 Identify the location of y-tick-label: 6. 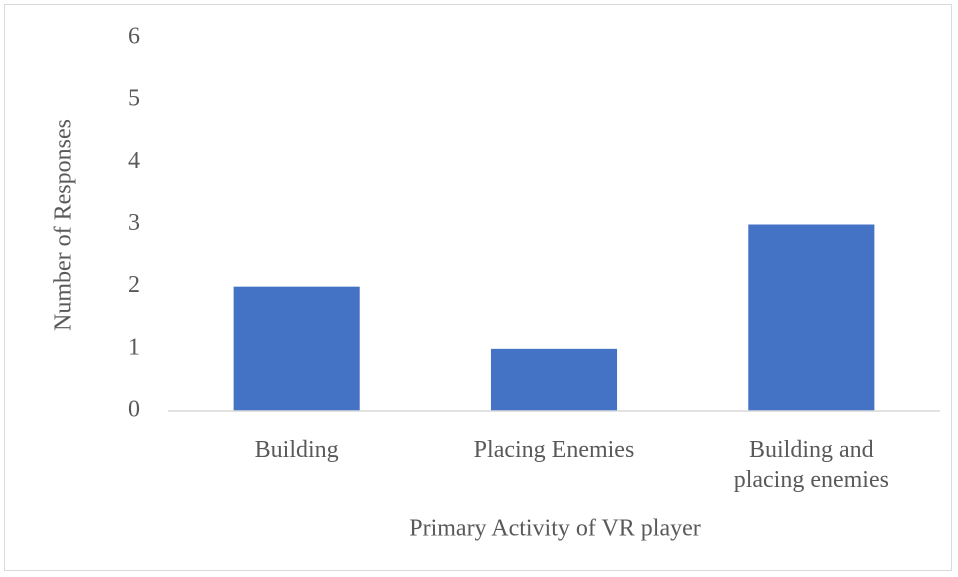
(134, 37).